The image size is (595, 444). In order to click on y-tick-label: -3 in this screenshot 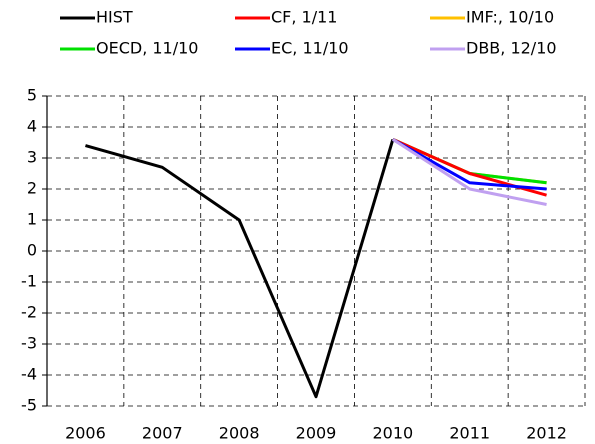, I will do `click(29, 343)`.